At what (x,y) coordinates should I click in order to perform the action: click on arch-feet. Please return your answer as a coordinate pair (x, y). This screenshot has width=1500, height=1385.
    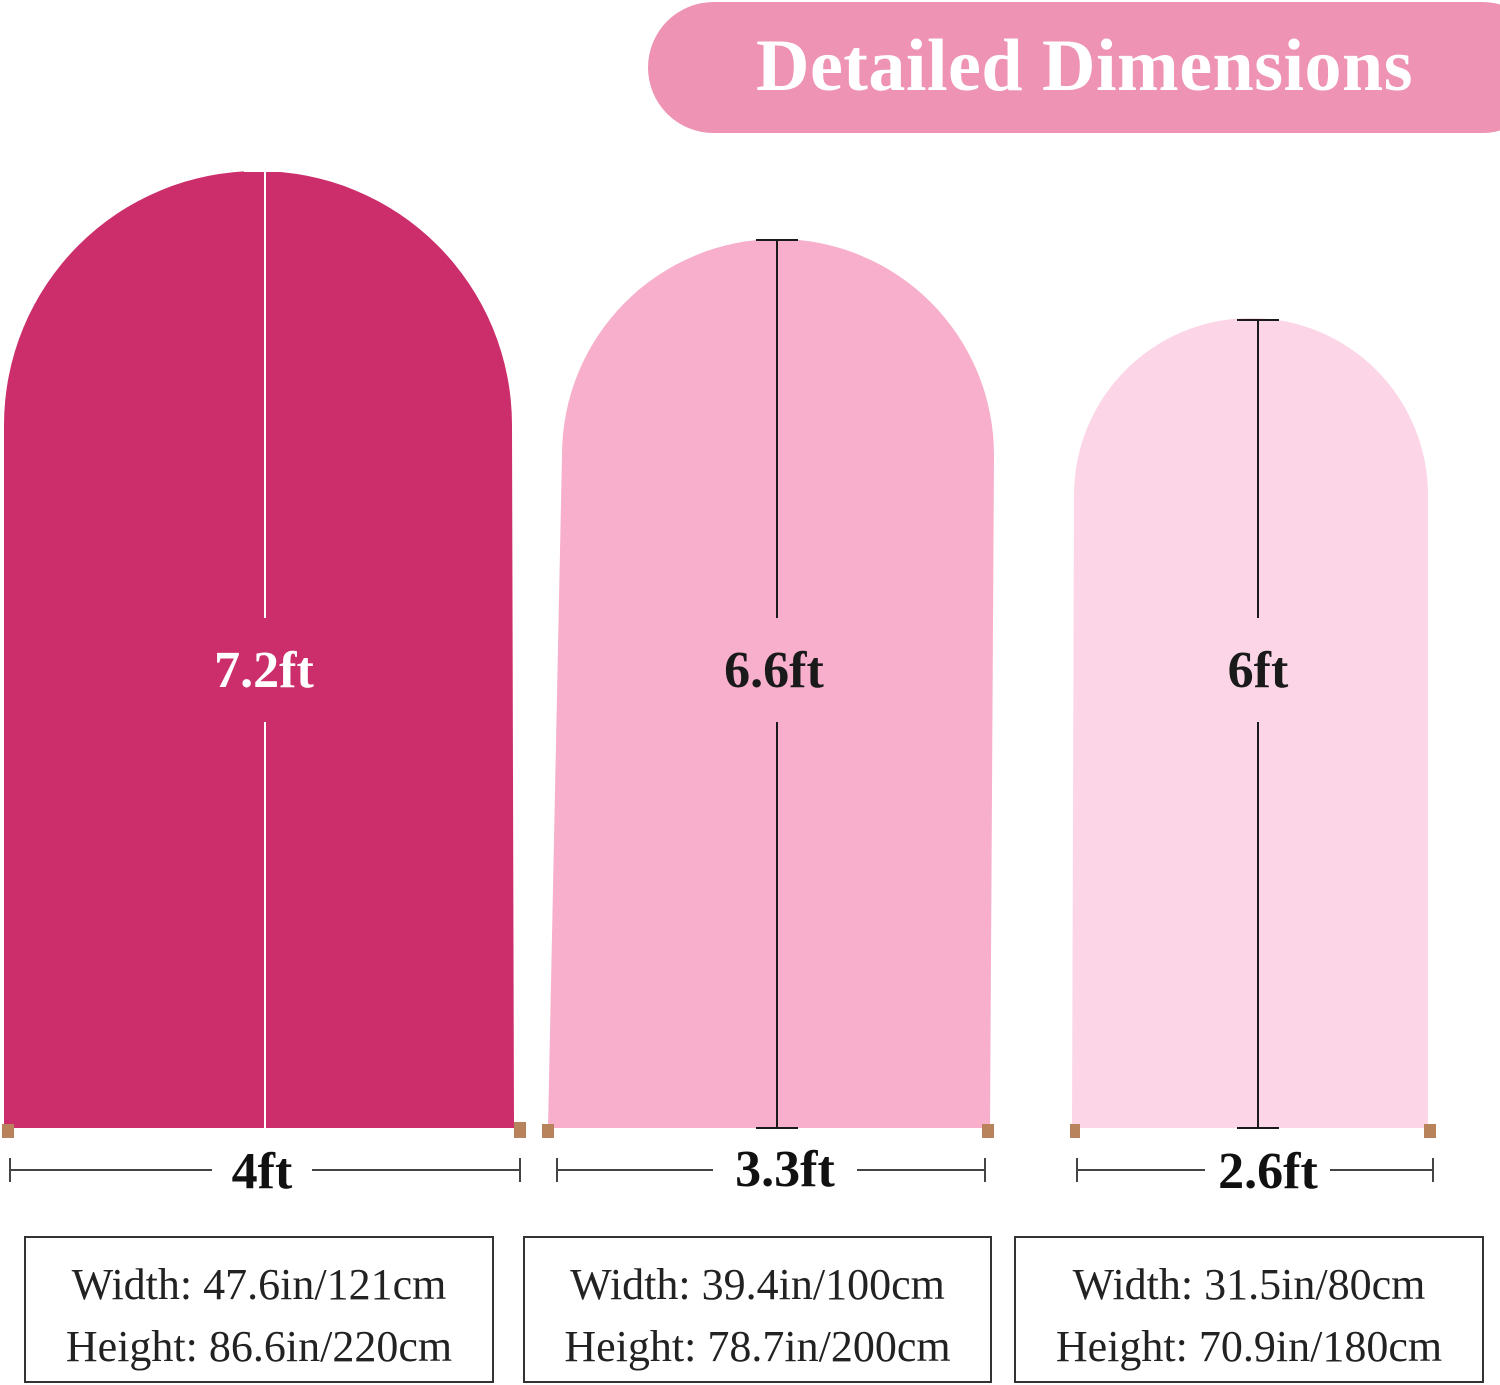
    Looking at the image, I should click on (719, 1130).